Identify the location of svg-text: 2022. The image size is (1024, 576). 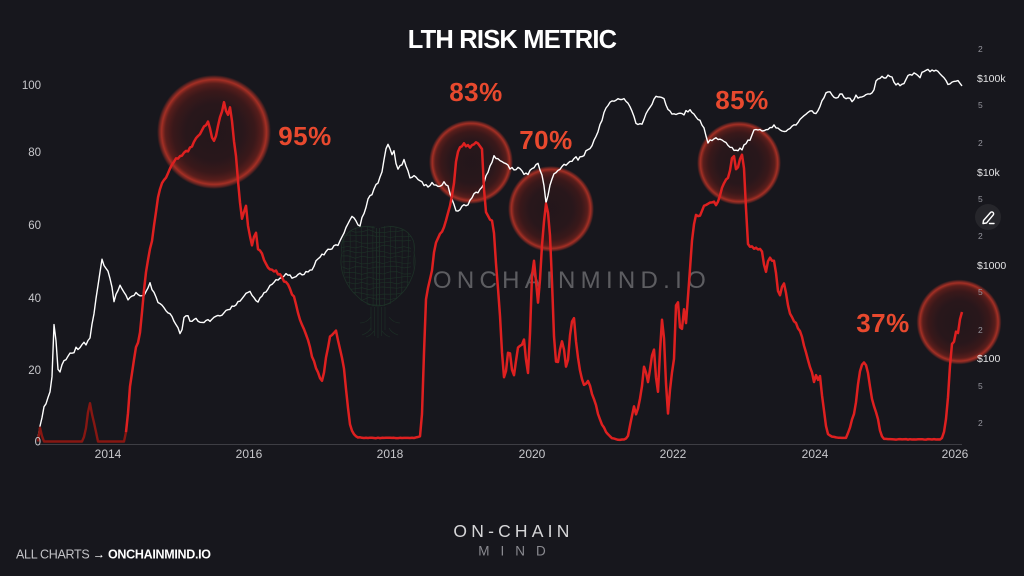
(673, 454).